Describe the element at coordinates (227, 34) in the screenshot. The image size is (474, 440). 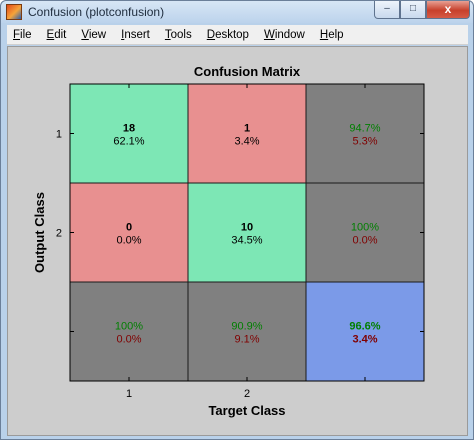
I see `menu-desktop: Desktop` at that location.